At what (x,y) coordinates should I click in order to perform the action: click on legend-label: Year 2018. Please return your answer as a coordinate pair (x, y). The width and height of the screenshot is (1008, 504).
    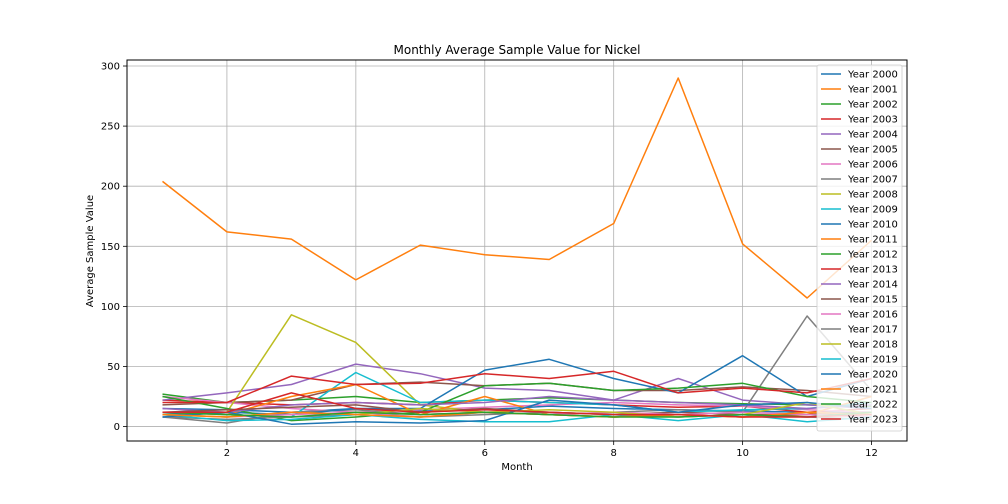
    Looking at the image, I should click on (872, 345).